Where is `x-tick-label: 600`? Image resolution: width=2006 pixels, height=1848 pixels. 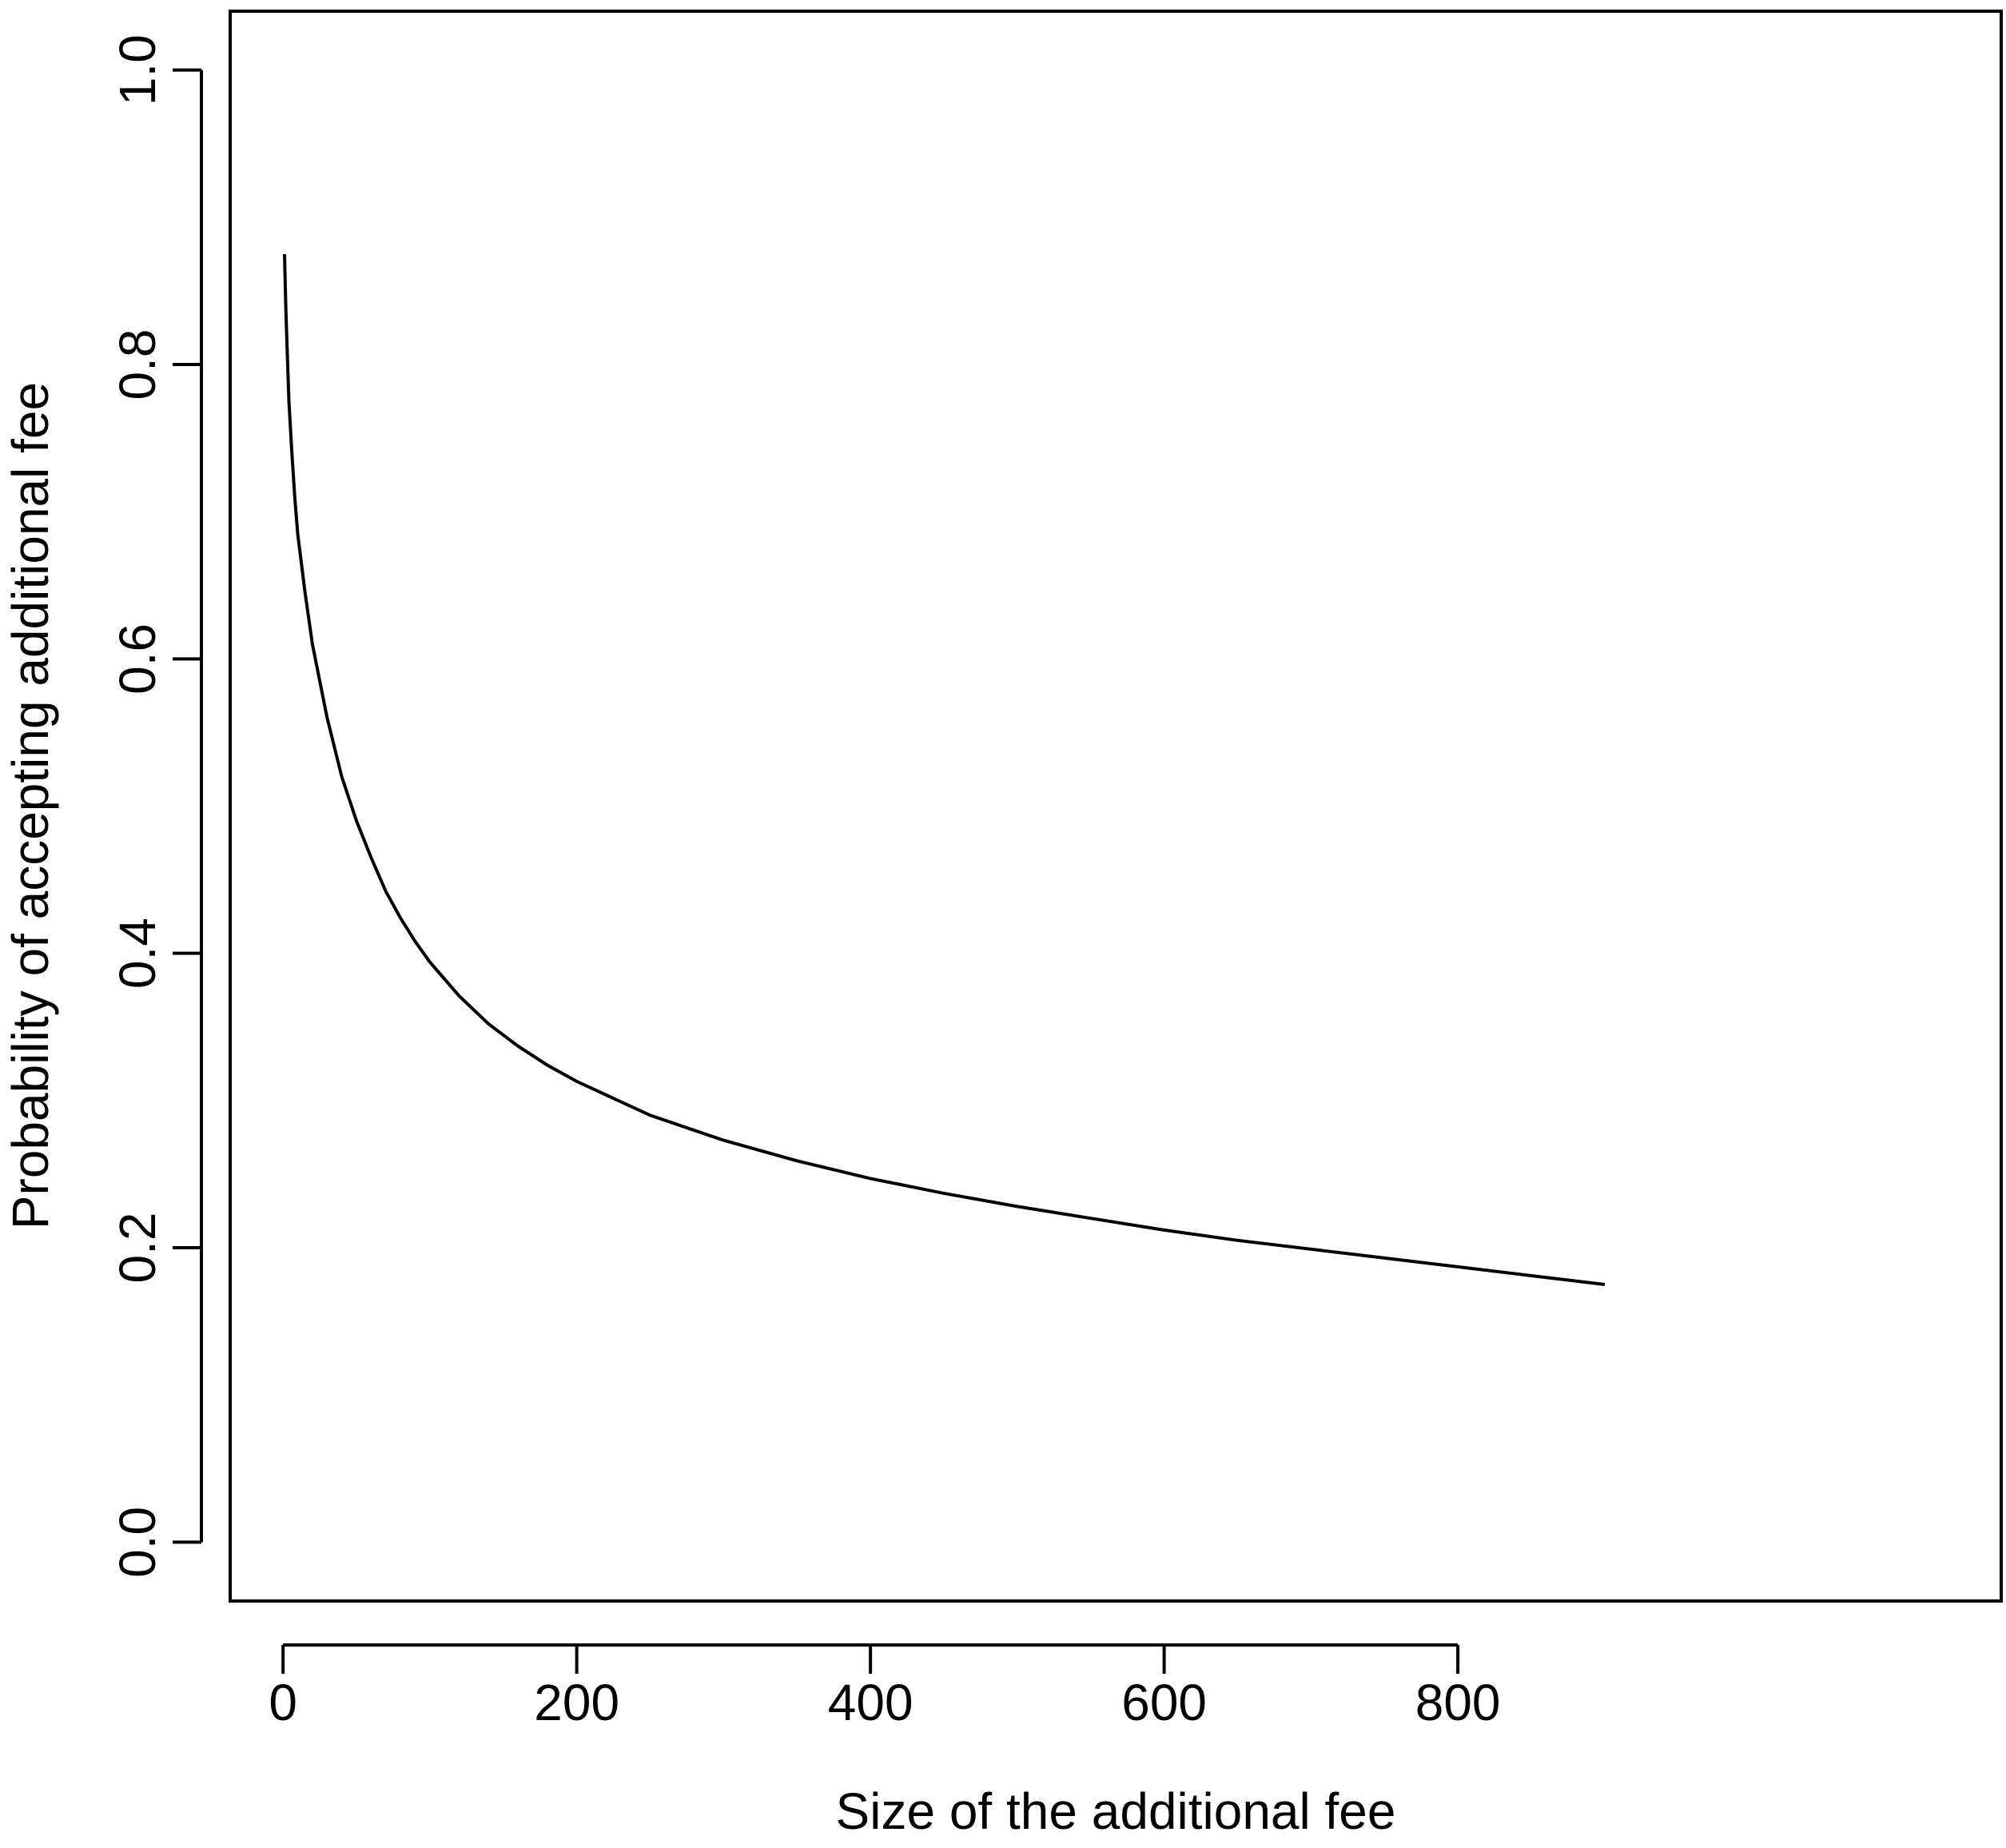
x-tick-label: 600 is located at coordinates (1164, 1702).